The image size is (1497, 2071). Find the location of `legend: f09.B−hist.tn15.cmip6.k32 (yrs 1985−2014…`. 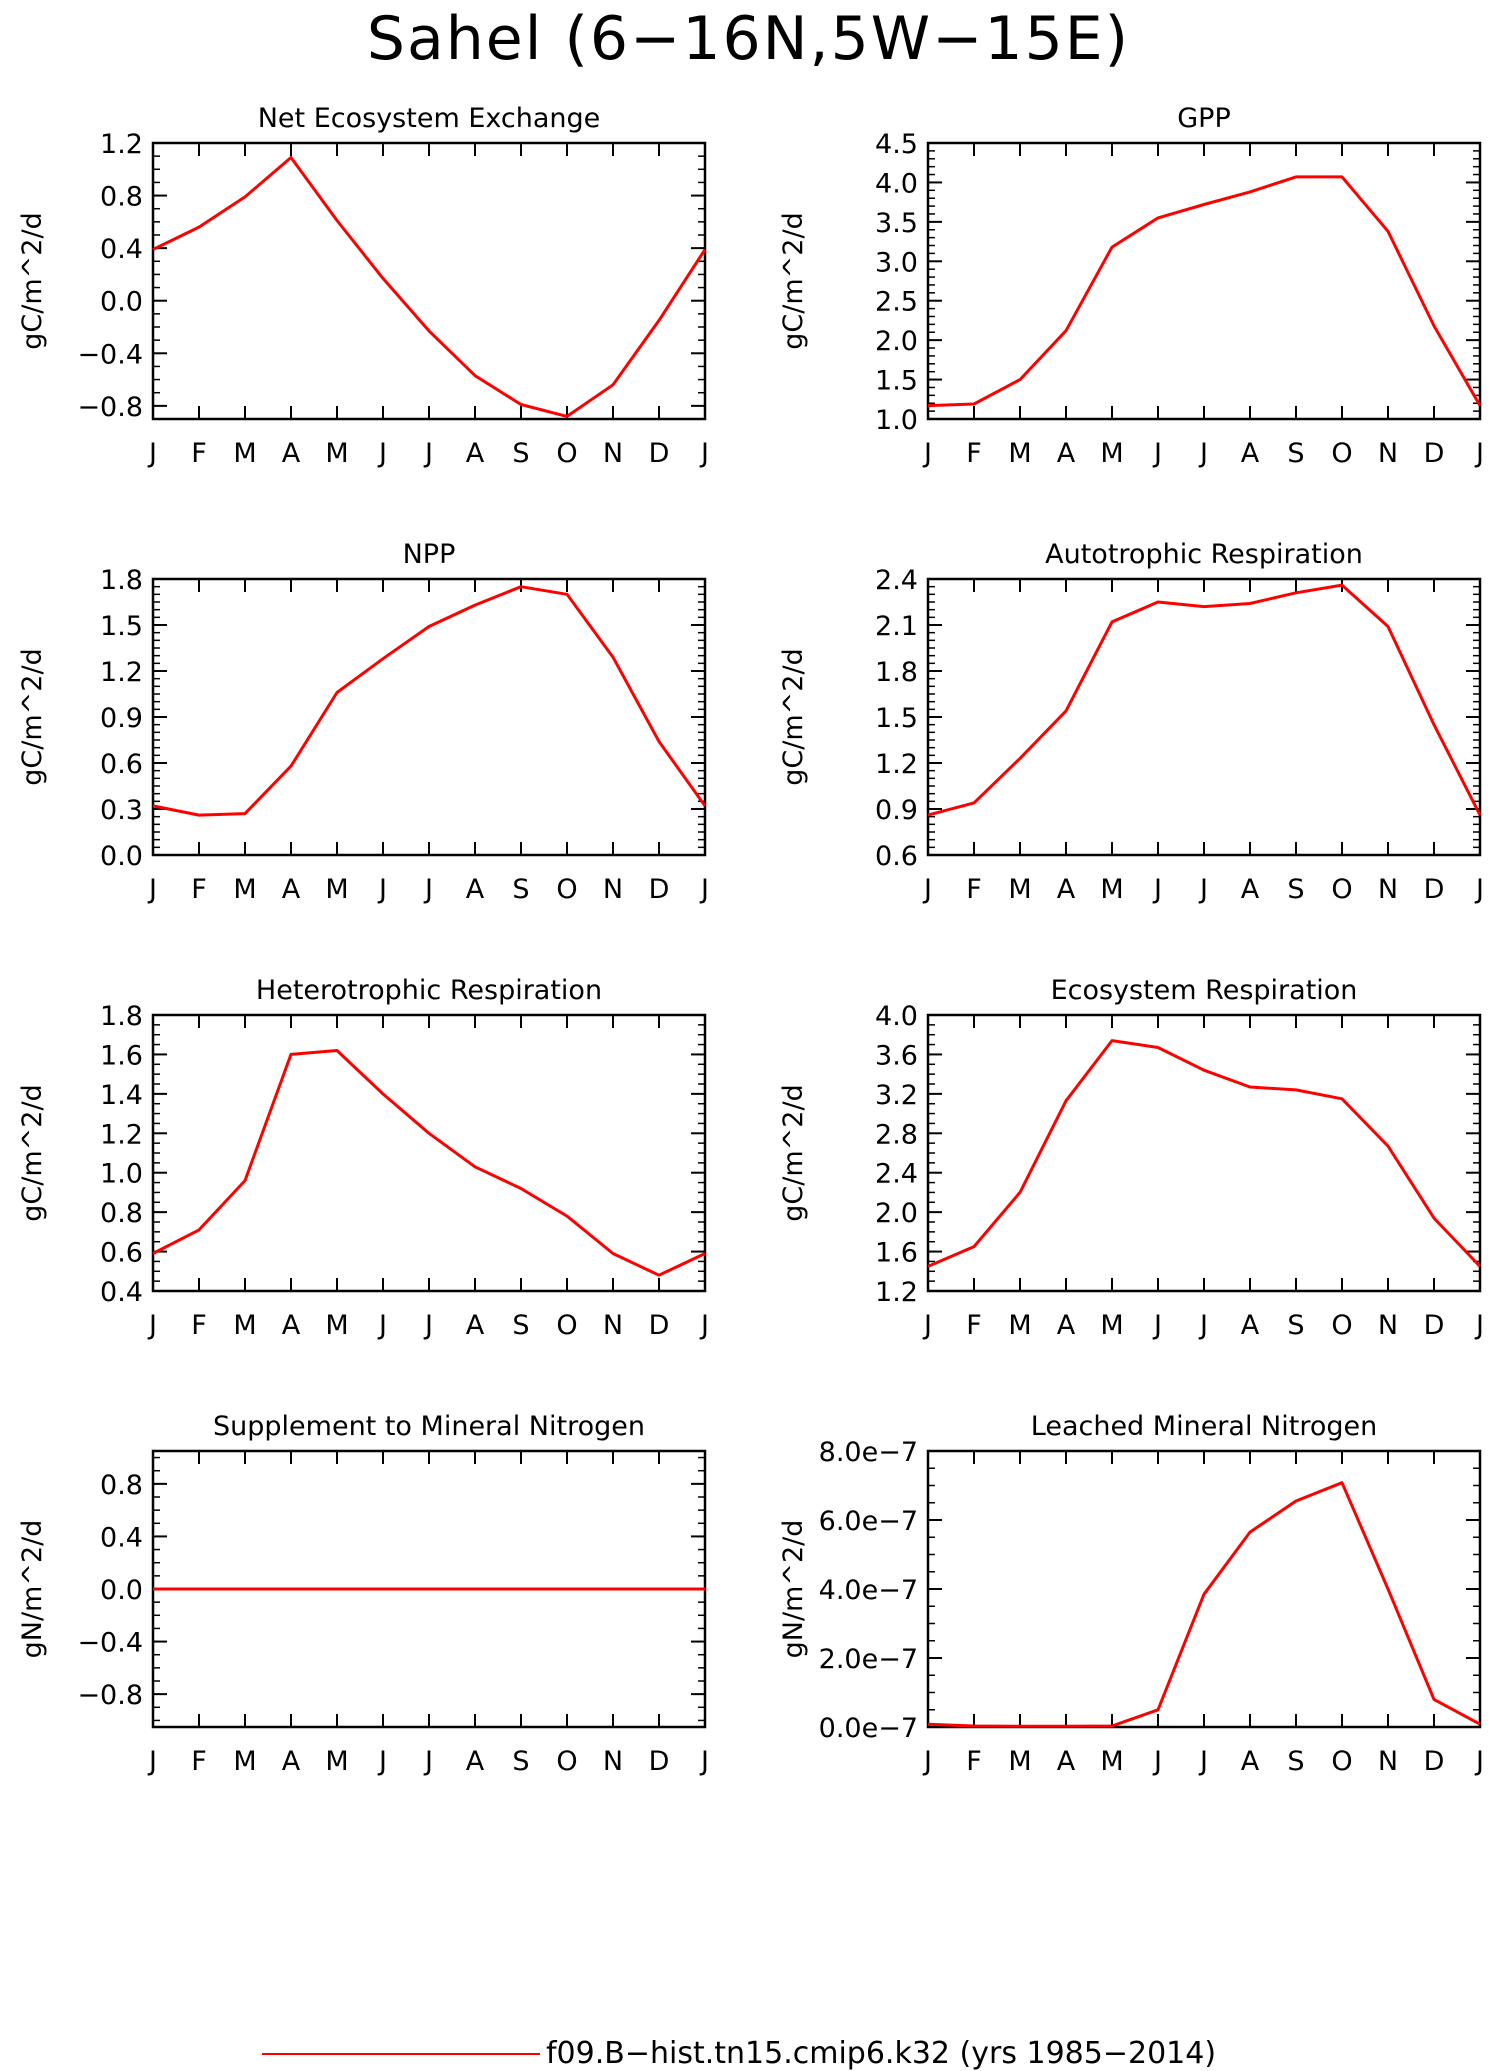

legend: f09.B−hist.tn15.cmip6.k32 (yrs 1985−2014… is located at coordinates (748, 2053).